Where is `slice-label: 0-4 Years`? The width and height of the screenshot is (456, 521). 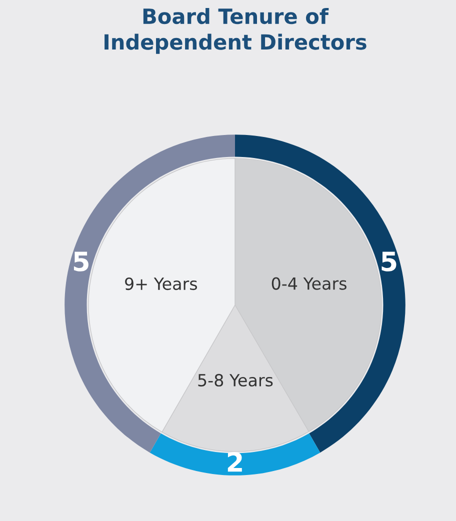
slice-label: 0-4 Years is located at coordinates (309, 283).